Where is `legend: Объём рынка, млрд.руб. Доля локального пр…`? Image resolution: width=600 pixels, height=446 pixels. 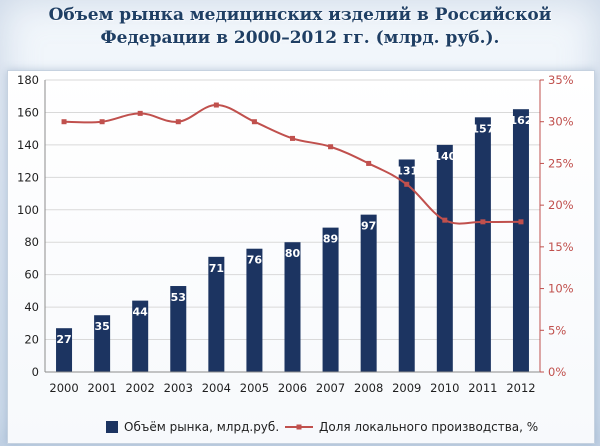
legend: Объём рынка, млрд.руб. Доля локального пр… is located at coordinates (322, 427).